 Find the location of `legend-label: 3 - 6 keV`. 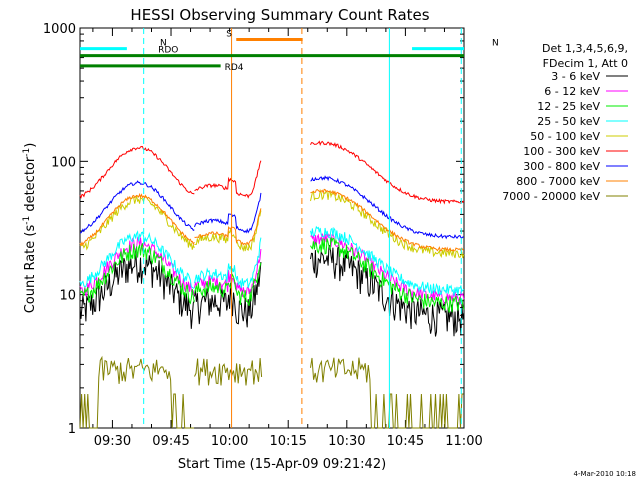

legend-label: 3 - 6 keV is located at coordinates (575, 76).